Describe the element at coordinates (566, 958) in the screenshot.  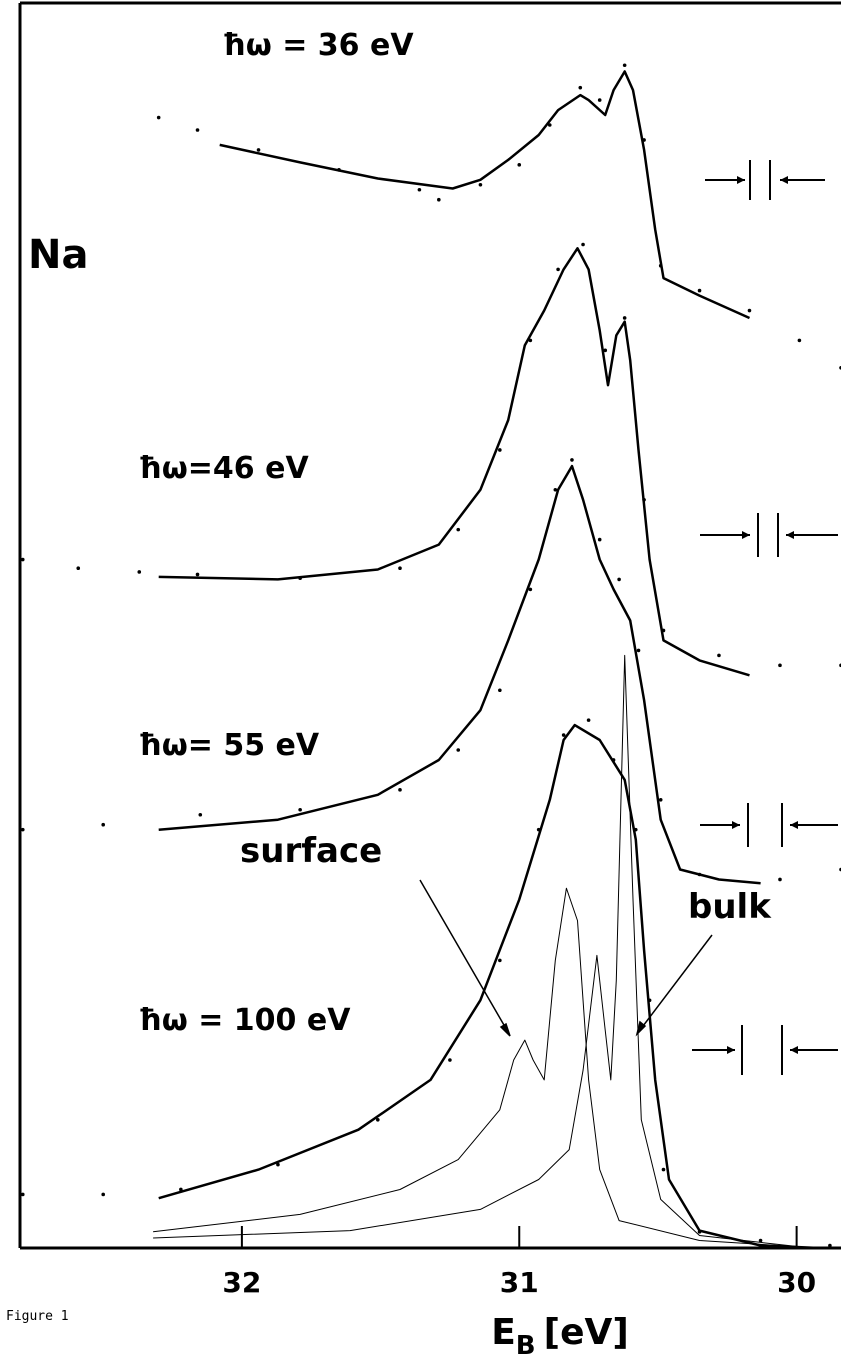
I see `annotation-arrows` at that location.